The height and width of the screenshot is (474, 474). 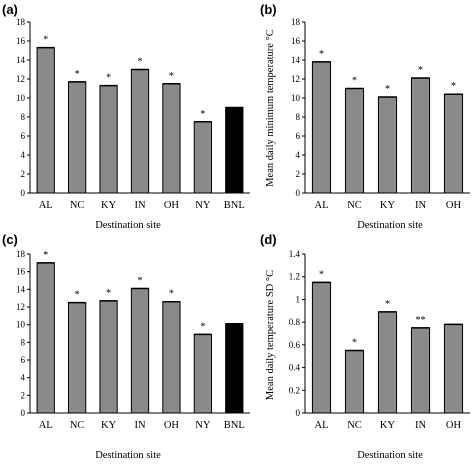 What do you see at coordinates (234, 205) in the screenshot?
I see `panel-a-category-label: BNL` at bounding box center [234, 205].